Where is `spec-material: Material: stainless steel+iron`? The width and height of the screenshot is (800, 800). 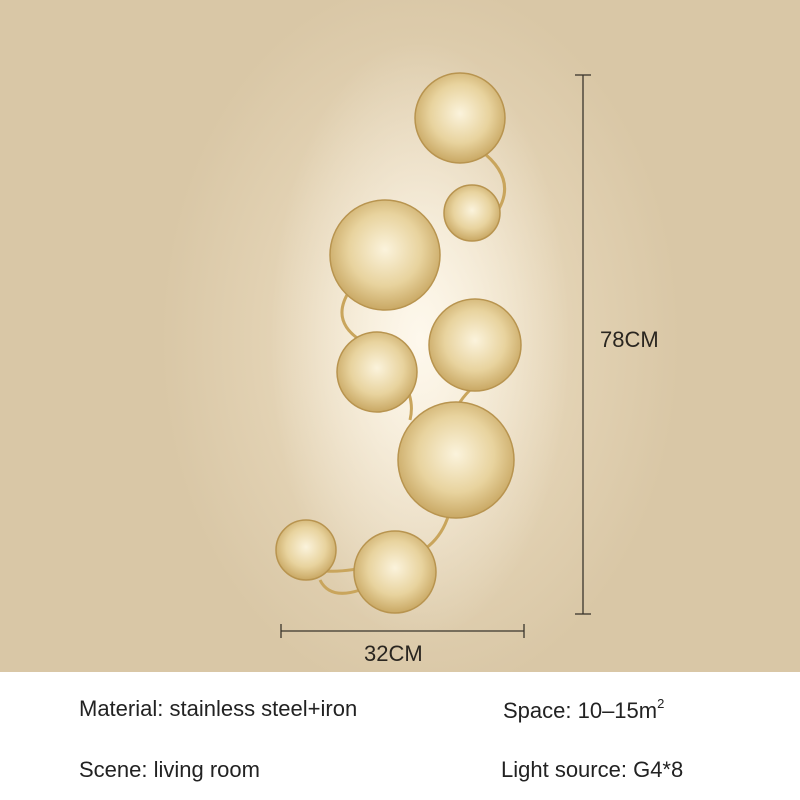 spec-material: Material: stainless steel+iron is located at coordinates (218, 708).